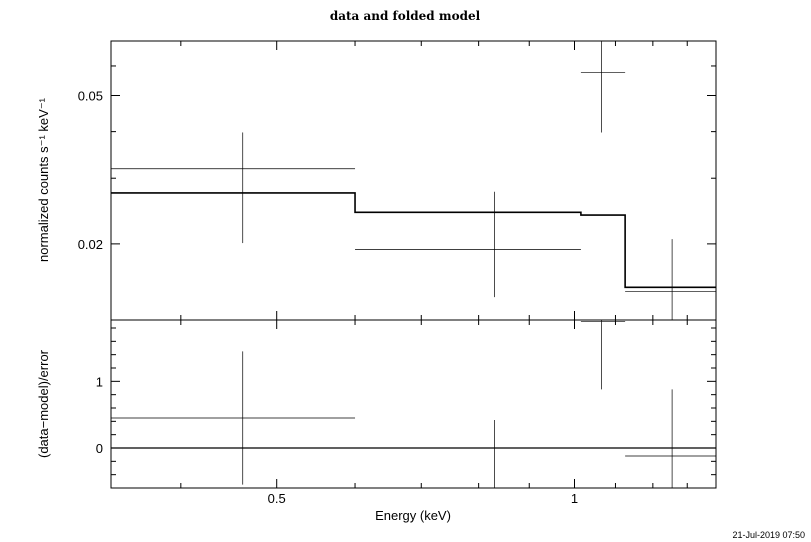 The height and width of the screenshot is (542, 811). What do you see at coordinates (768, 535) in the screenshot?
I see `timestamp: 21-Jul-2019 07:50` at bounding box center [768, 535].